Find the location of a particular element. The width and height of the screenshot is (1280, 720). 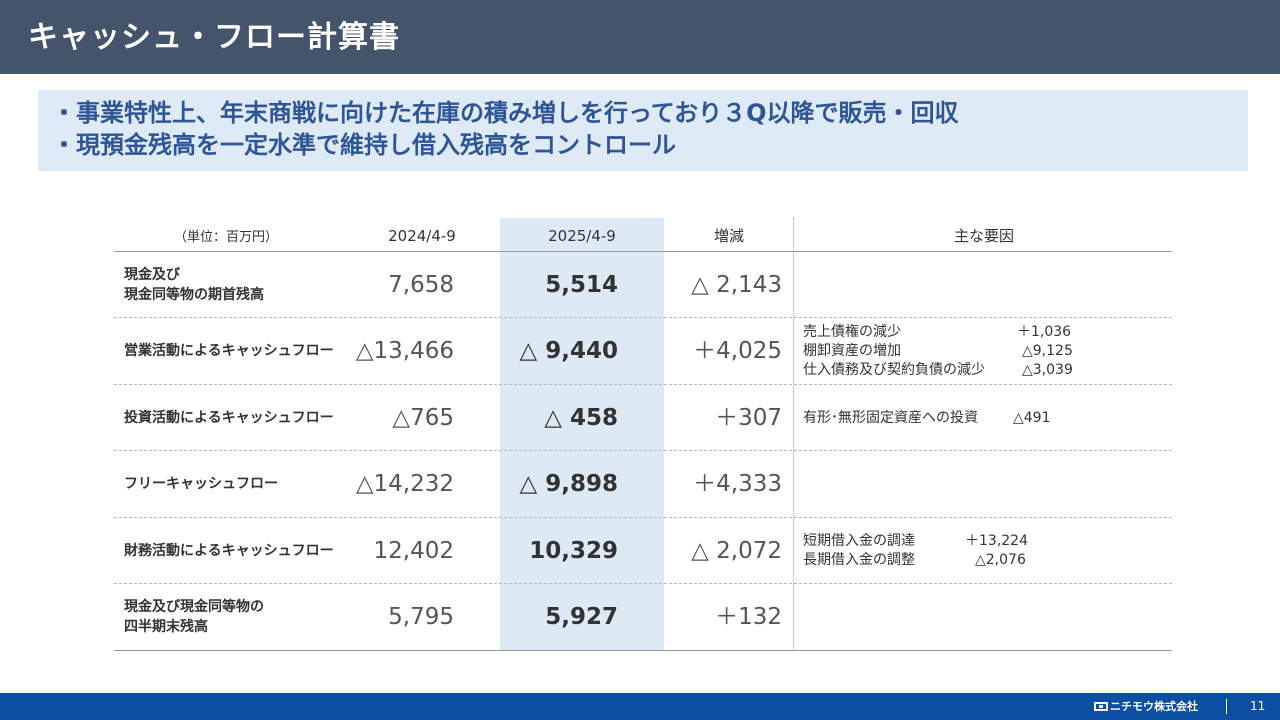

row-label: フリーキャッシュフロー is located at coordinates (239, 484).